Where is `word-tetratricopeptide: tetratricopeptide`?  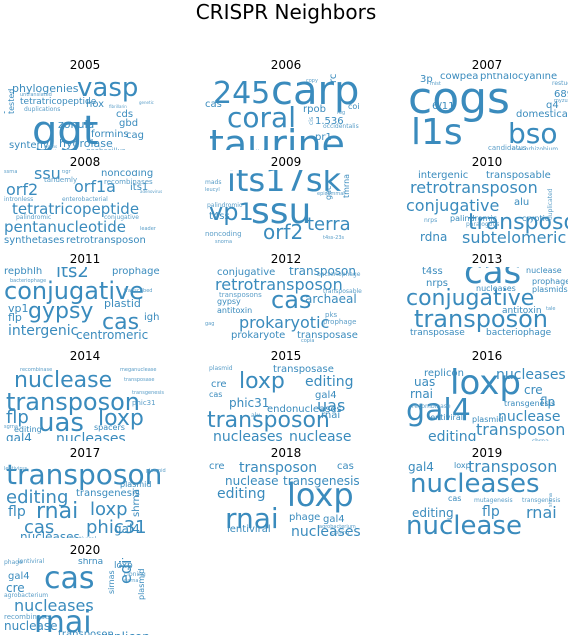 word-tetratricopeptide: tetratricopeptide is located at coordinates (76, 209).